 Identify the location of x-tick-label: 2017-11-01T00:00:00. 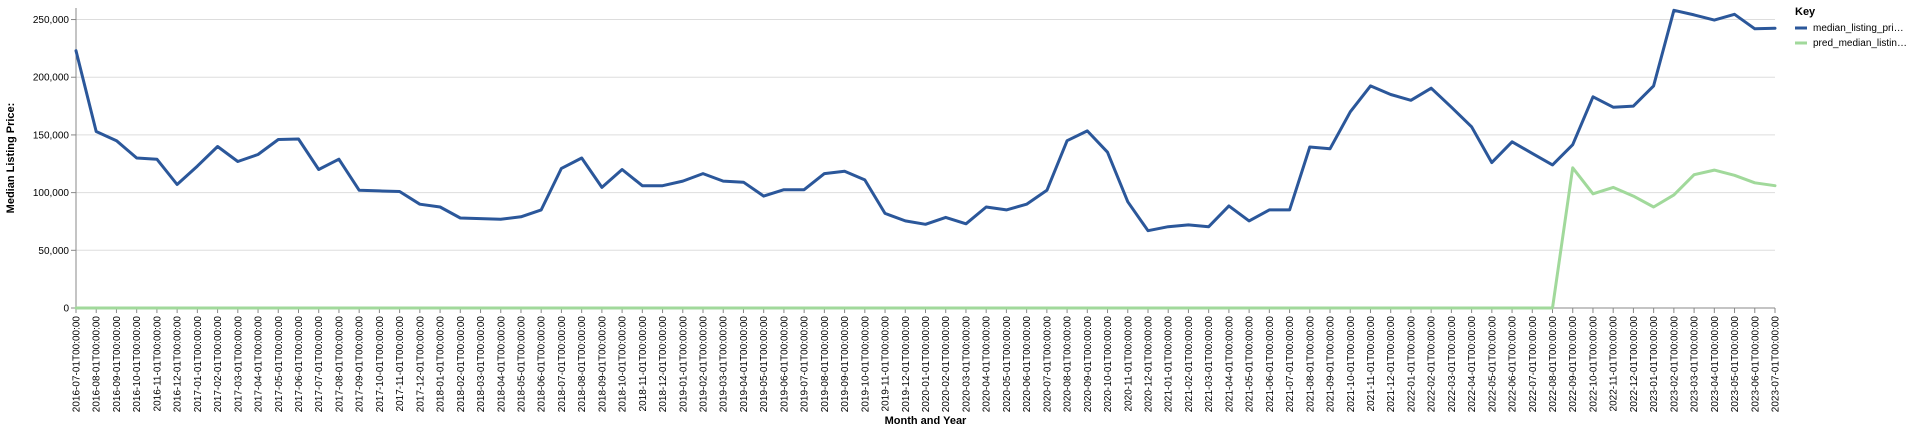
(400, 364).